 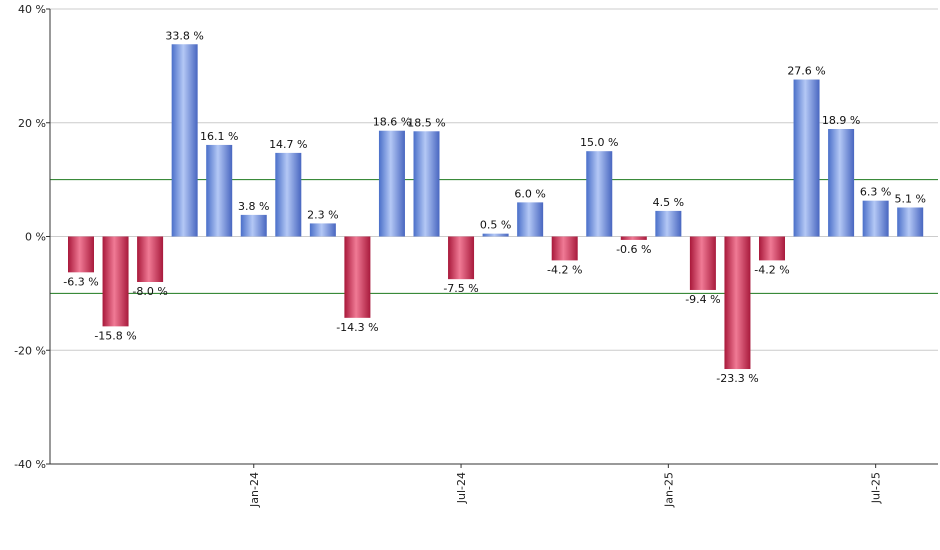 What do you see at coordinates (149, 291) in the screenshot?
I see `data-label: -8.0 %` at bounding box center [149, 291].